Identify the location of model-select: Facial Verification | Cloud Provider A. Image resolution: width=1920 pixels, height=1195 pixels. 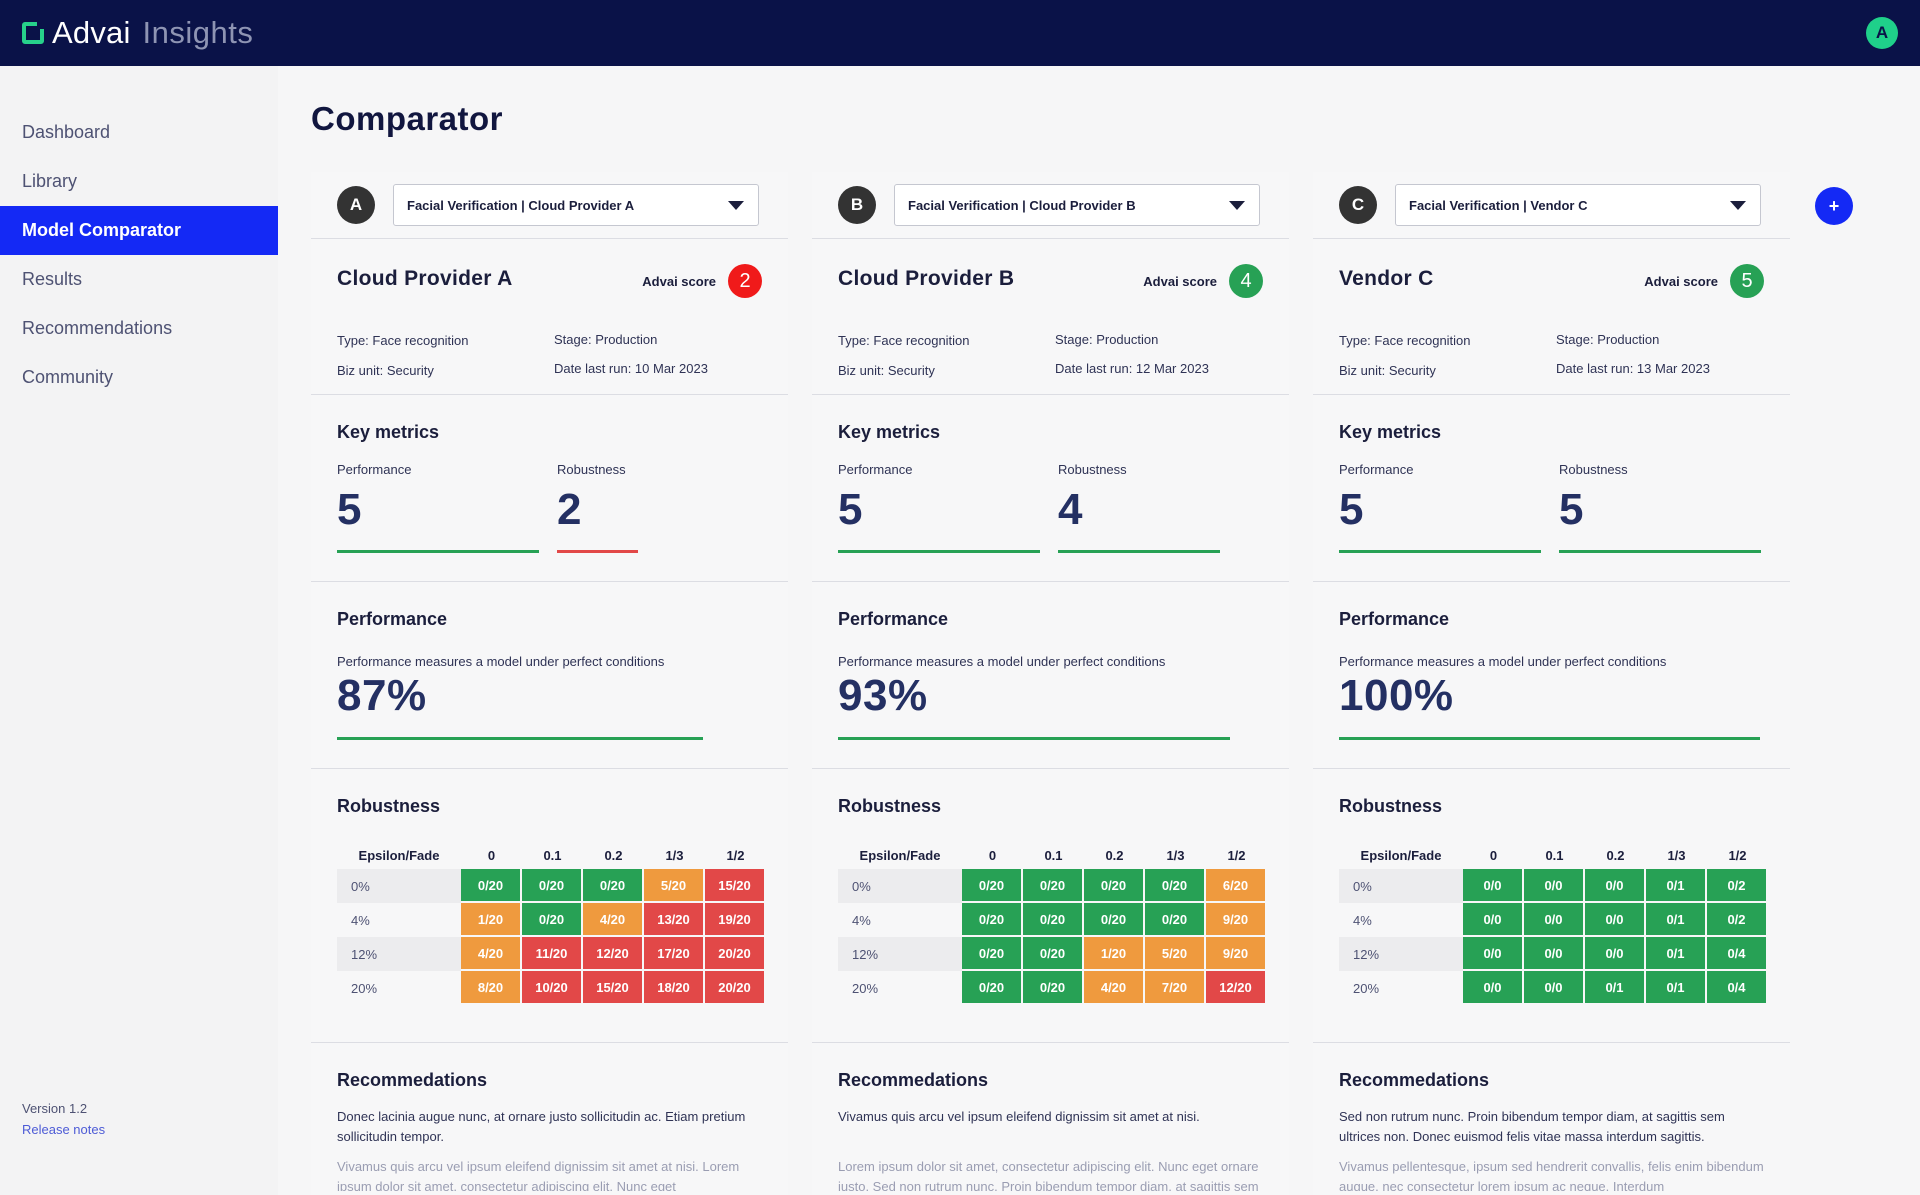
(576, 205).